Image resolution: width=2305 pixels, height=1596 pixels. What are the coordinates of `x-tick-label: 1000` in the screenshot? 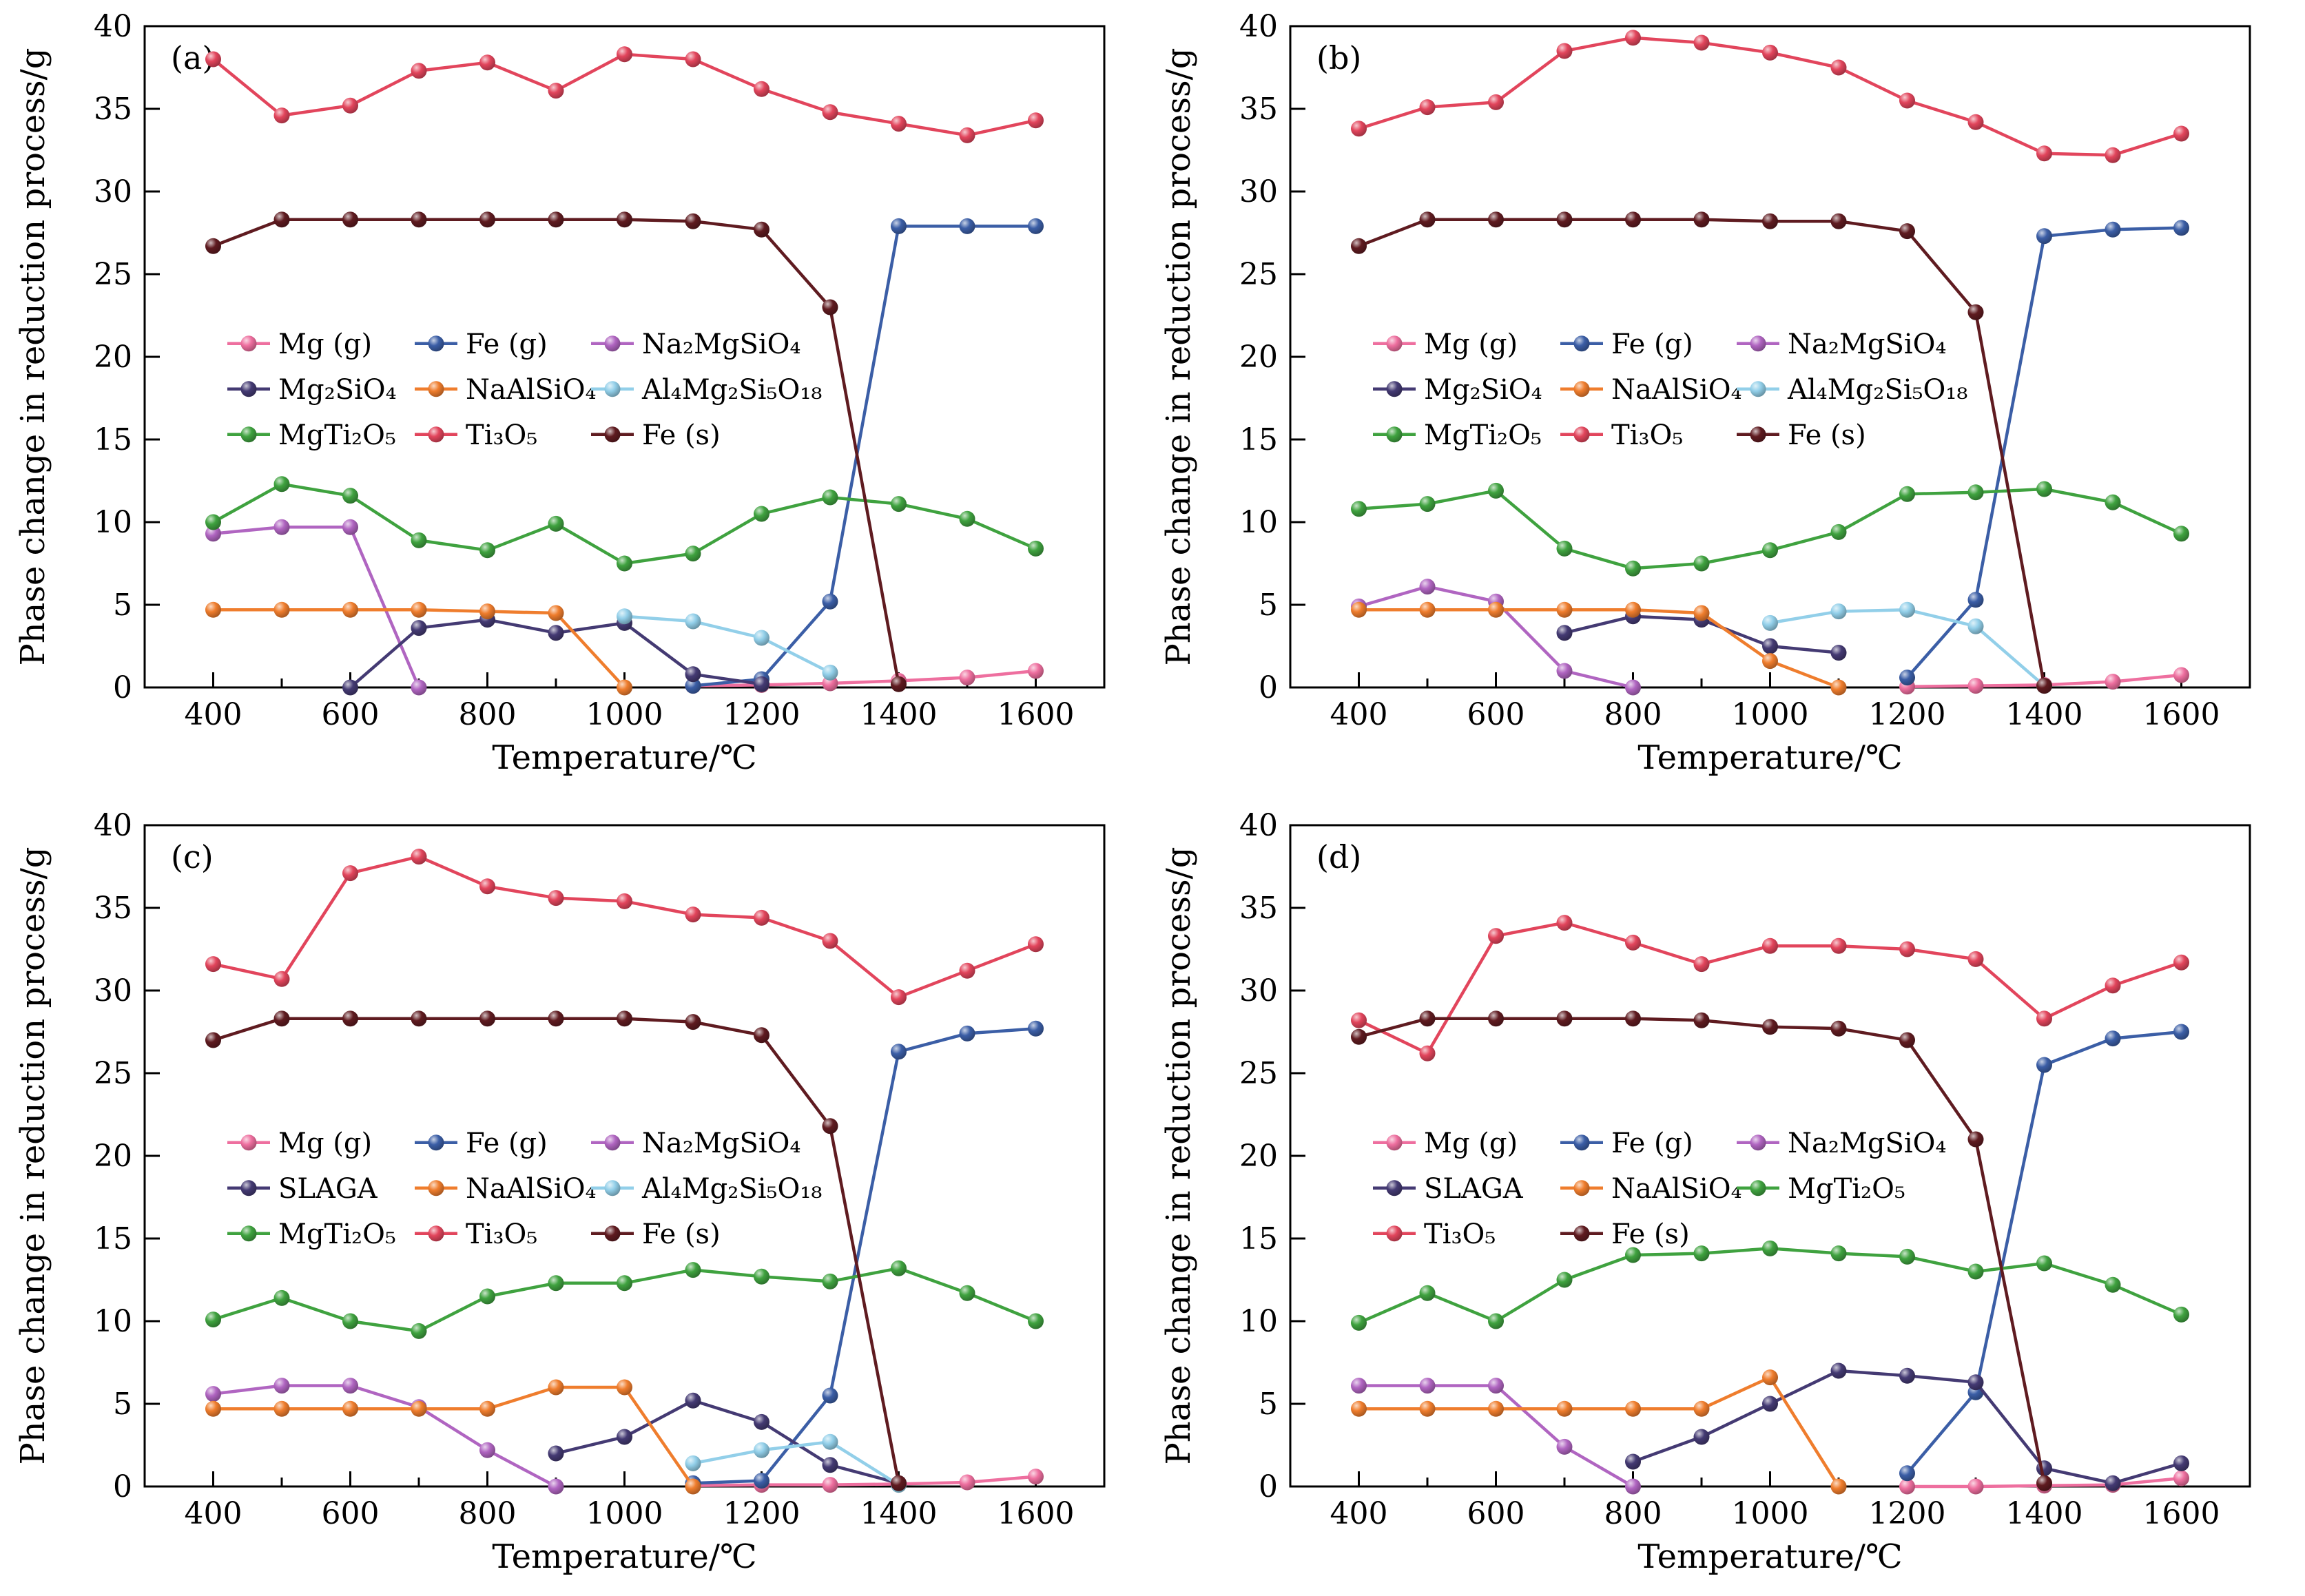 It's located at (624, 715).